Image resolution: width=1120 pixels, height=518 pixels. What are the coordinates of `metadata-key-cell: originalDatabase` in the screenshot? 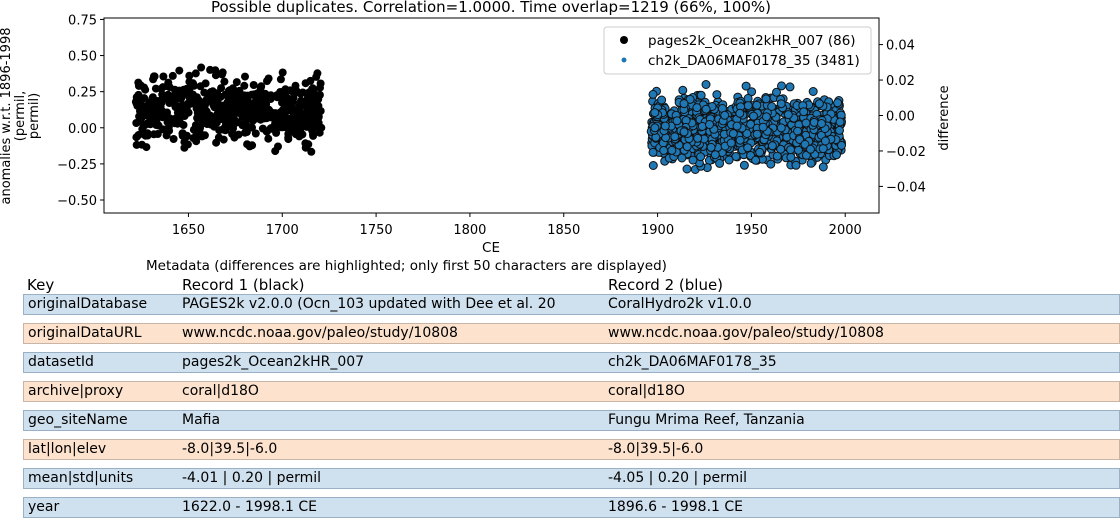 It's located at (88, 304).